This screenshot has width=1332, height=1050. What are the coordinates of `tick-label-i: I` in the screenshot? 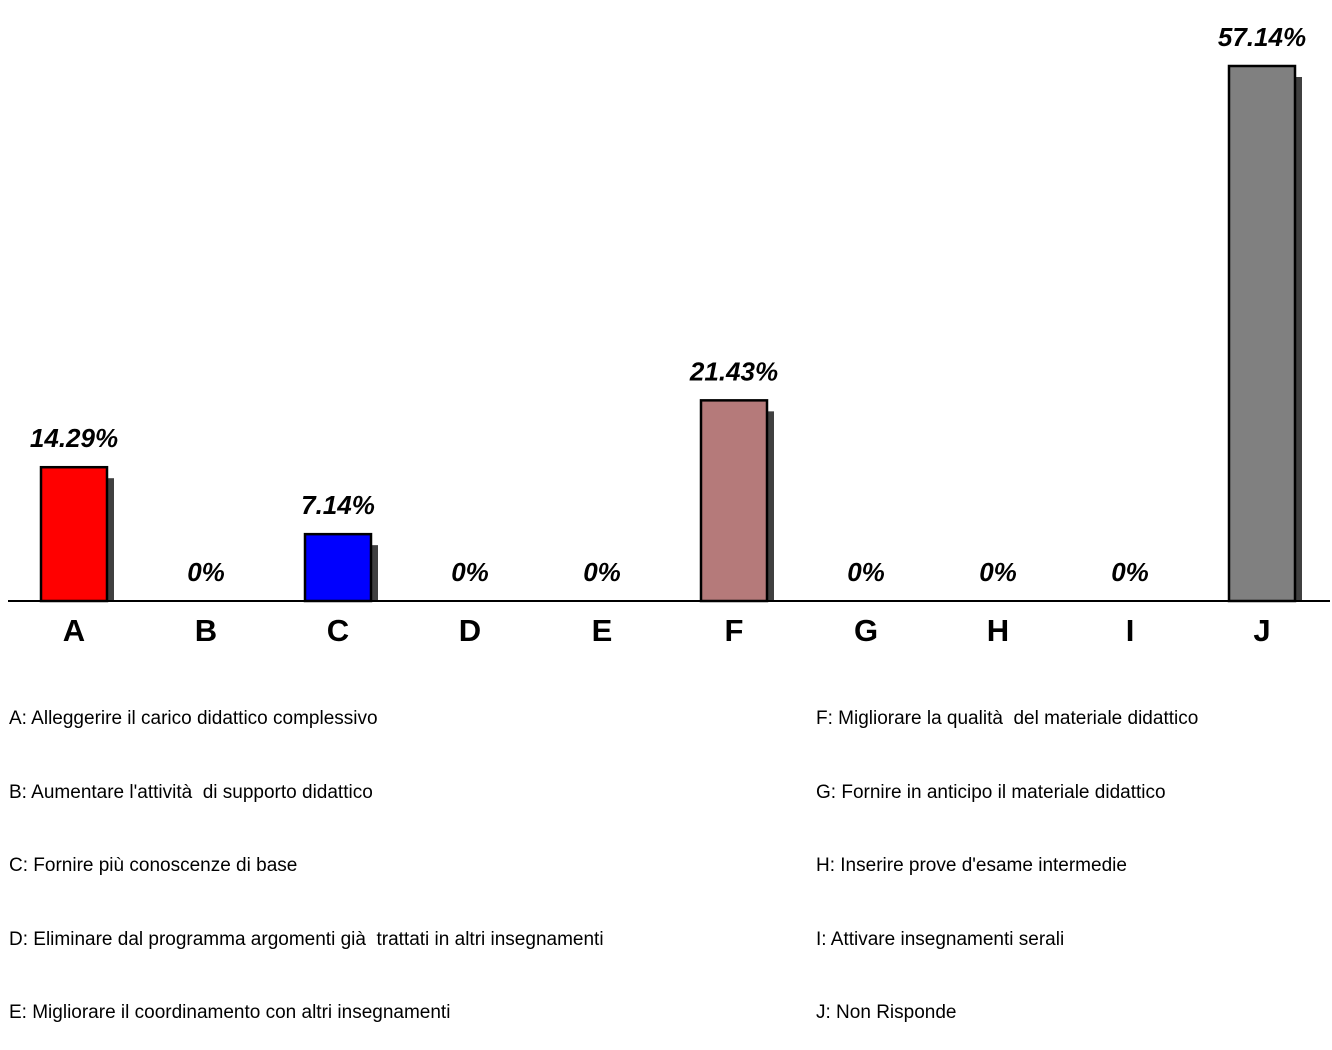 It's located at (1130, 630).